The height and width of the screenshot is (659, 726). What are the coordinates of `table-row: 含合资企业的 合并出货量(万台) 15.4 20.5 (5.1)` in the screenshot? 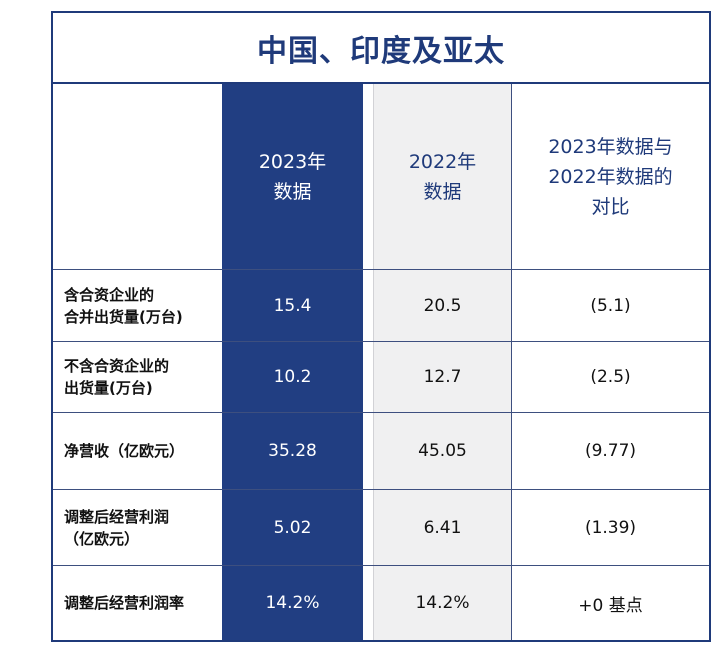 It's located at (381, 306).